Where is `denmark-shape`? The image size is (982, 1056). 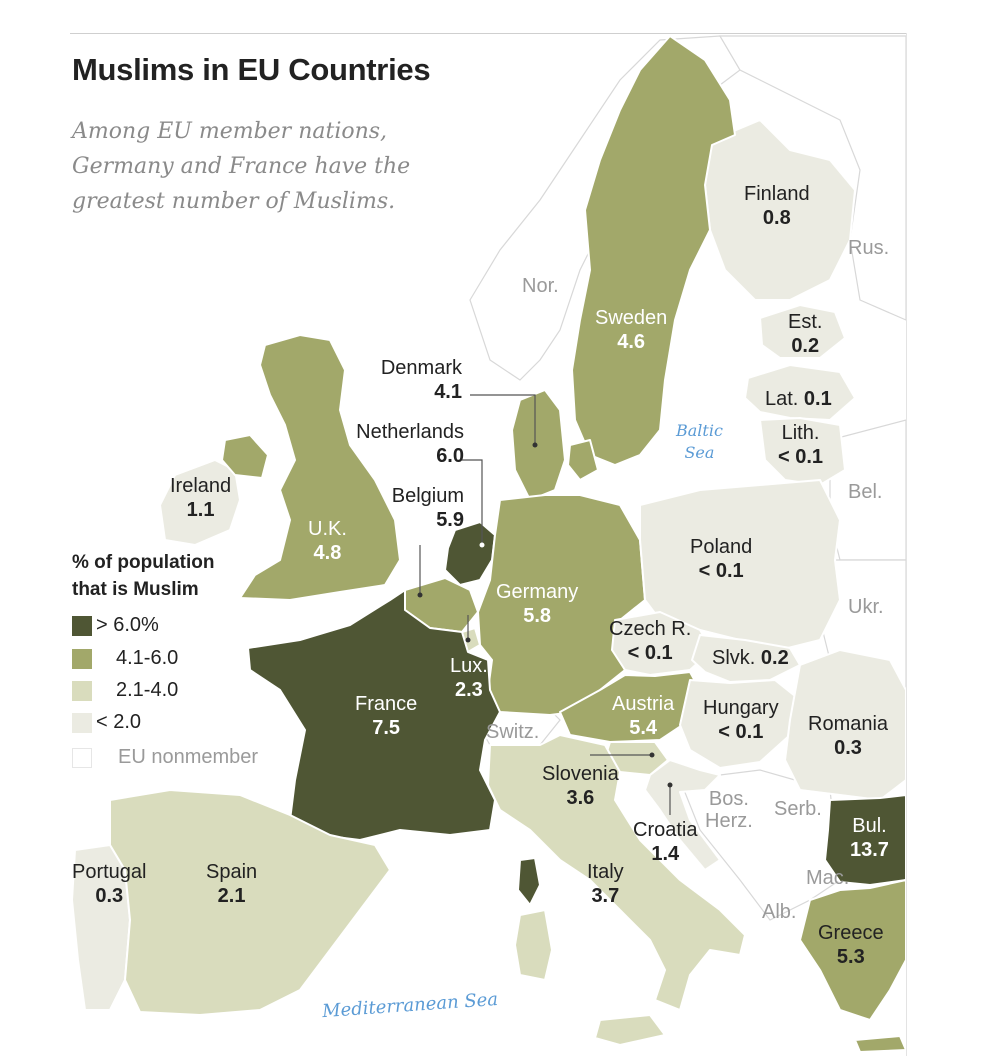 denmark-shape is located at coordinates (555, 445).